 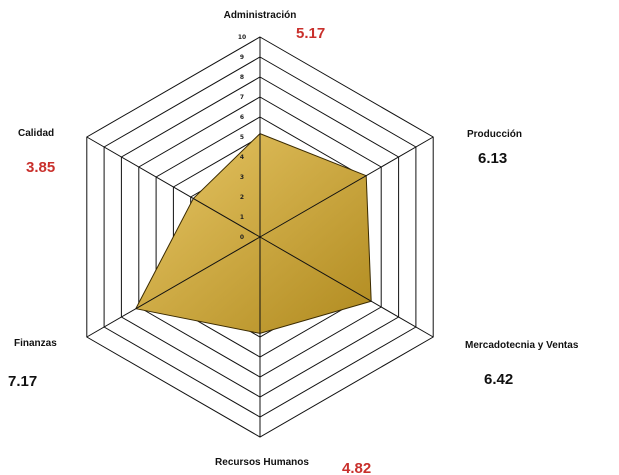 What do you see at coordinates (36, 133) in the screenshot?
I see `axis-label: Calidad` at bounding box center [36, 133].